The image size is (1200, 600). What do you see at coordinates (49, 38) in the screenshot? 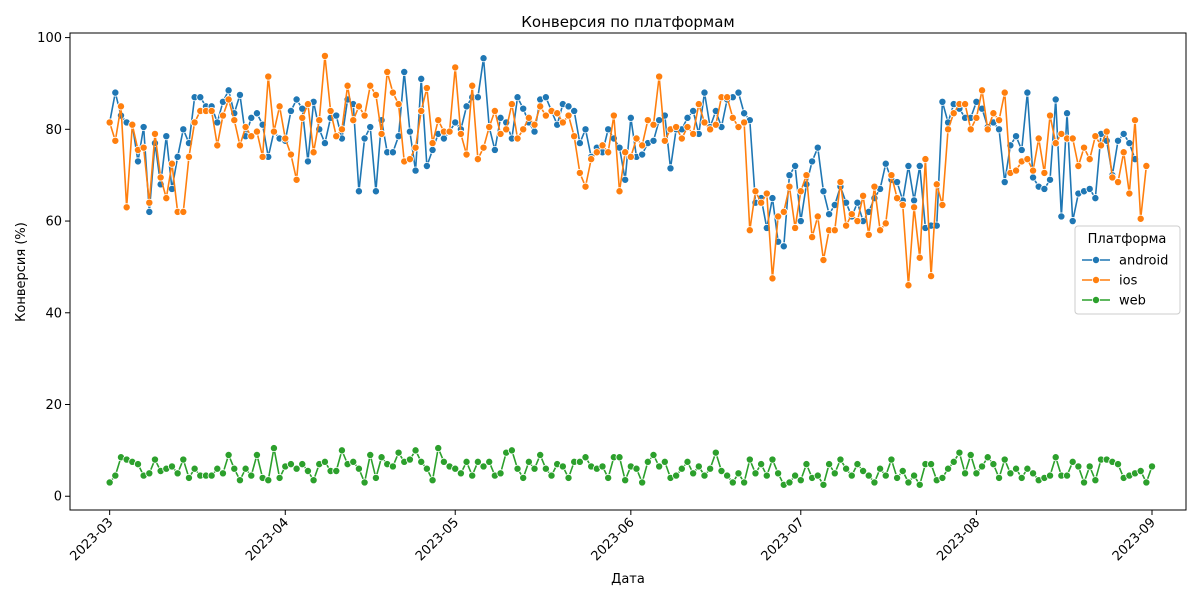
I see `y-tick-label: 100` at bounding box center [49, 38].